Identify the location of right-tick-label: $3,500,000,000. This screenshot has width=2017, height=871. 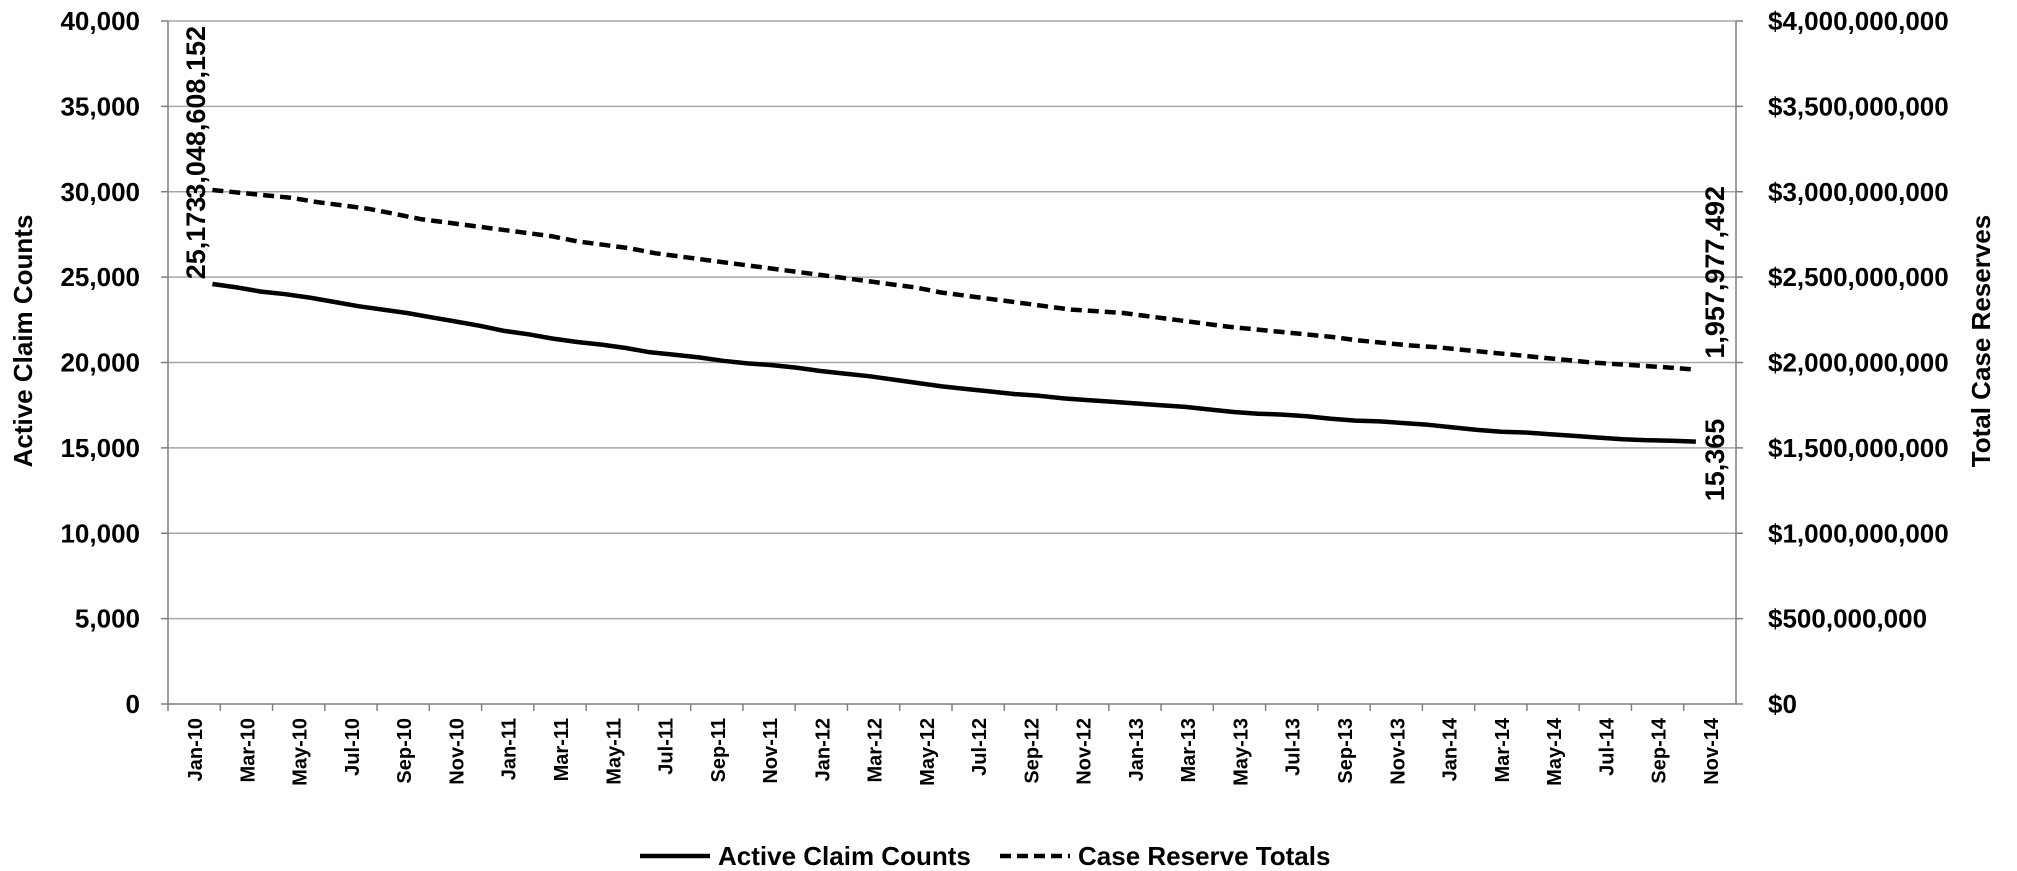
(1858, 106).